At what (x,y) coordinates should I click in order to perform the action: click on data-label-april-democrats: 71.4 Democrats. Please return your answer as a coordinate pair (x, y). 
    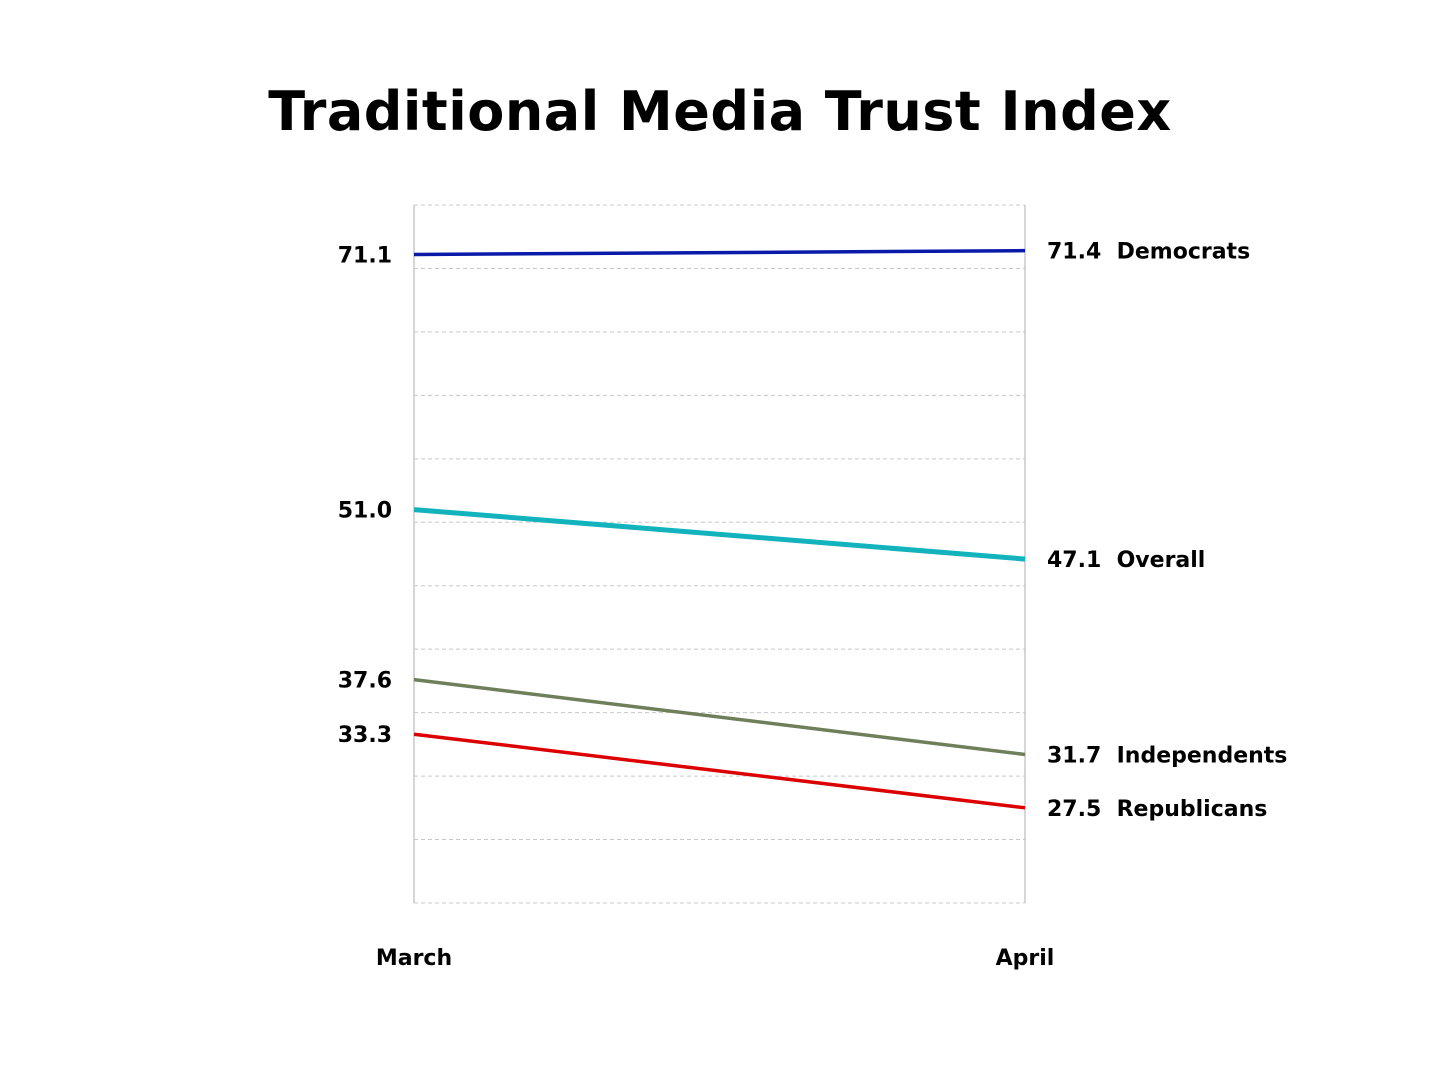
    Looking at the image, I should click on (1148, 252).